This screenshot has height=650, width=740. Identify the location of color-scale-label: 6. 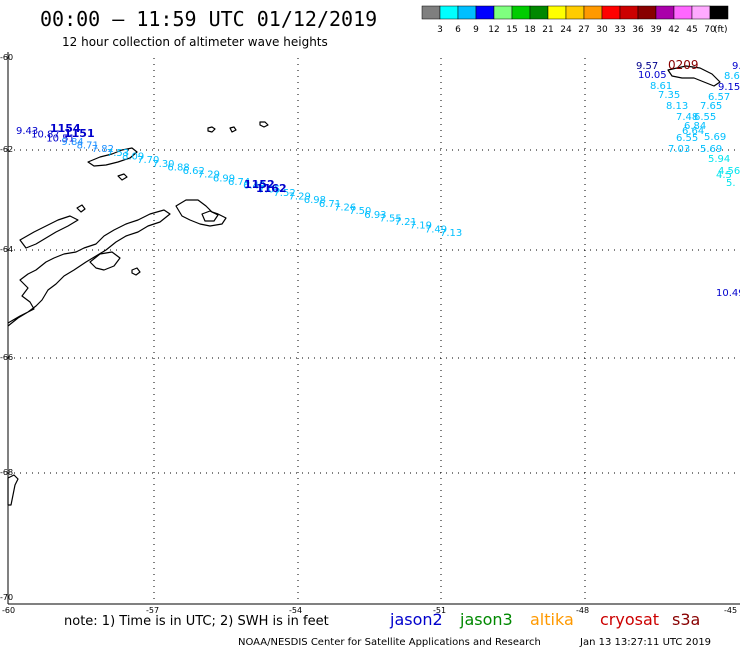
(458, 30).